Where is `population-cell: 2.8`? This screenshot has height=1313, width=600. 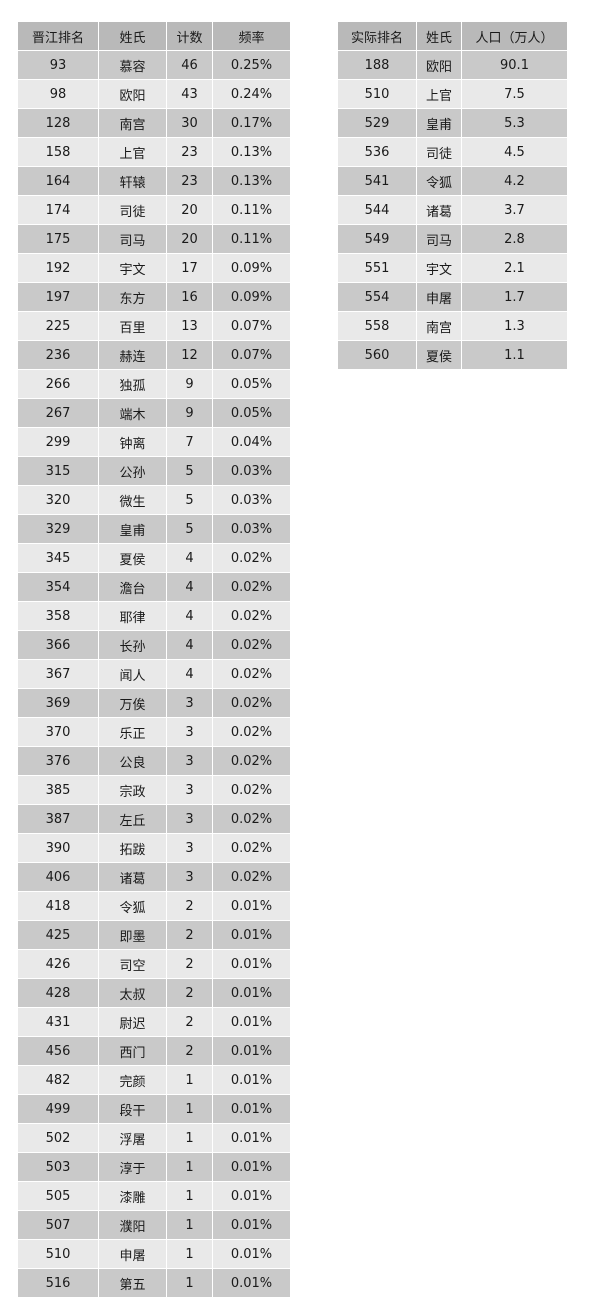 population-cell: 2.8 is located at coordinates (514, 239).